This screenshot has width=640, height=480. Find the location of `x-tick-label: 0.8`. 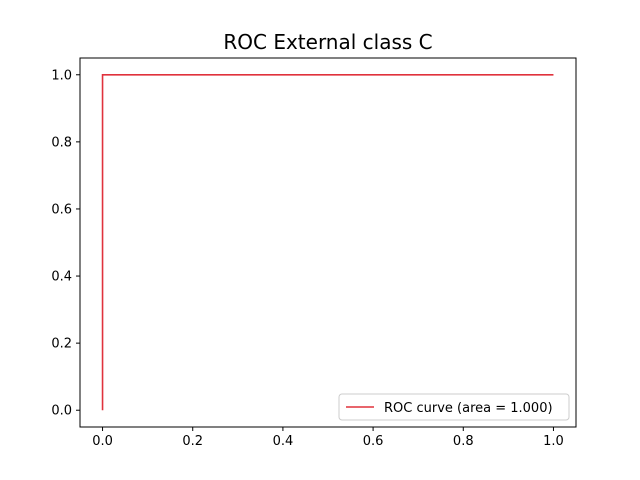

x-tick-label: 0.8 is located at coordinates (463, 441).